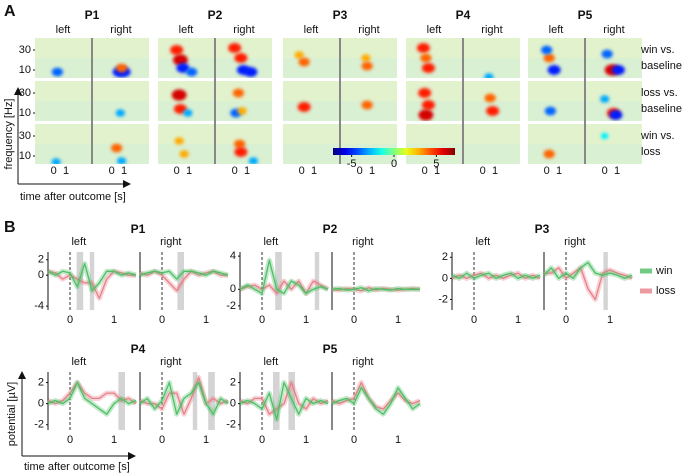 Image resolution: width=687 pixels, height=475 pixels. I want to click on condition-label: win vs., so click(657, 136).